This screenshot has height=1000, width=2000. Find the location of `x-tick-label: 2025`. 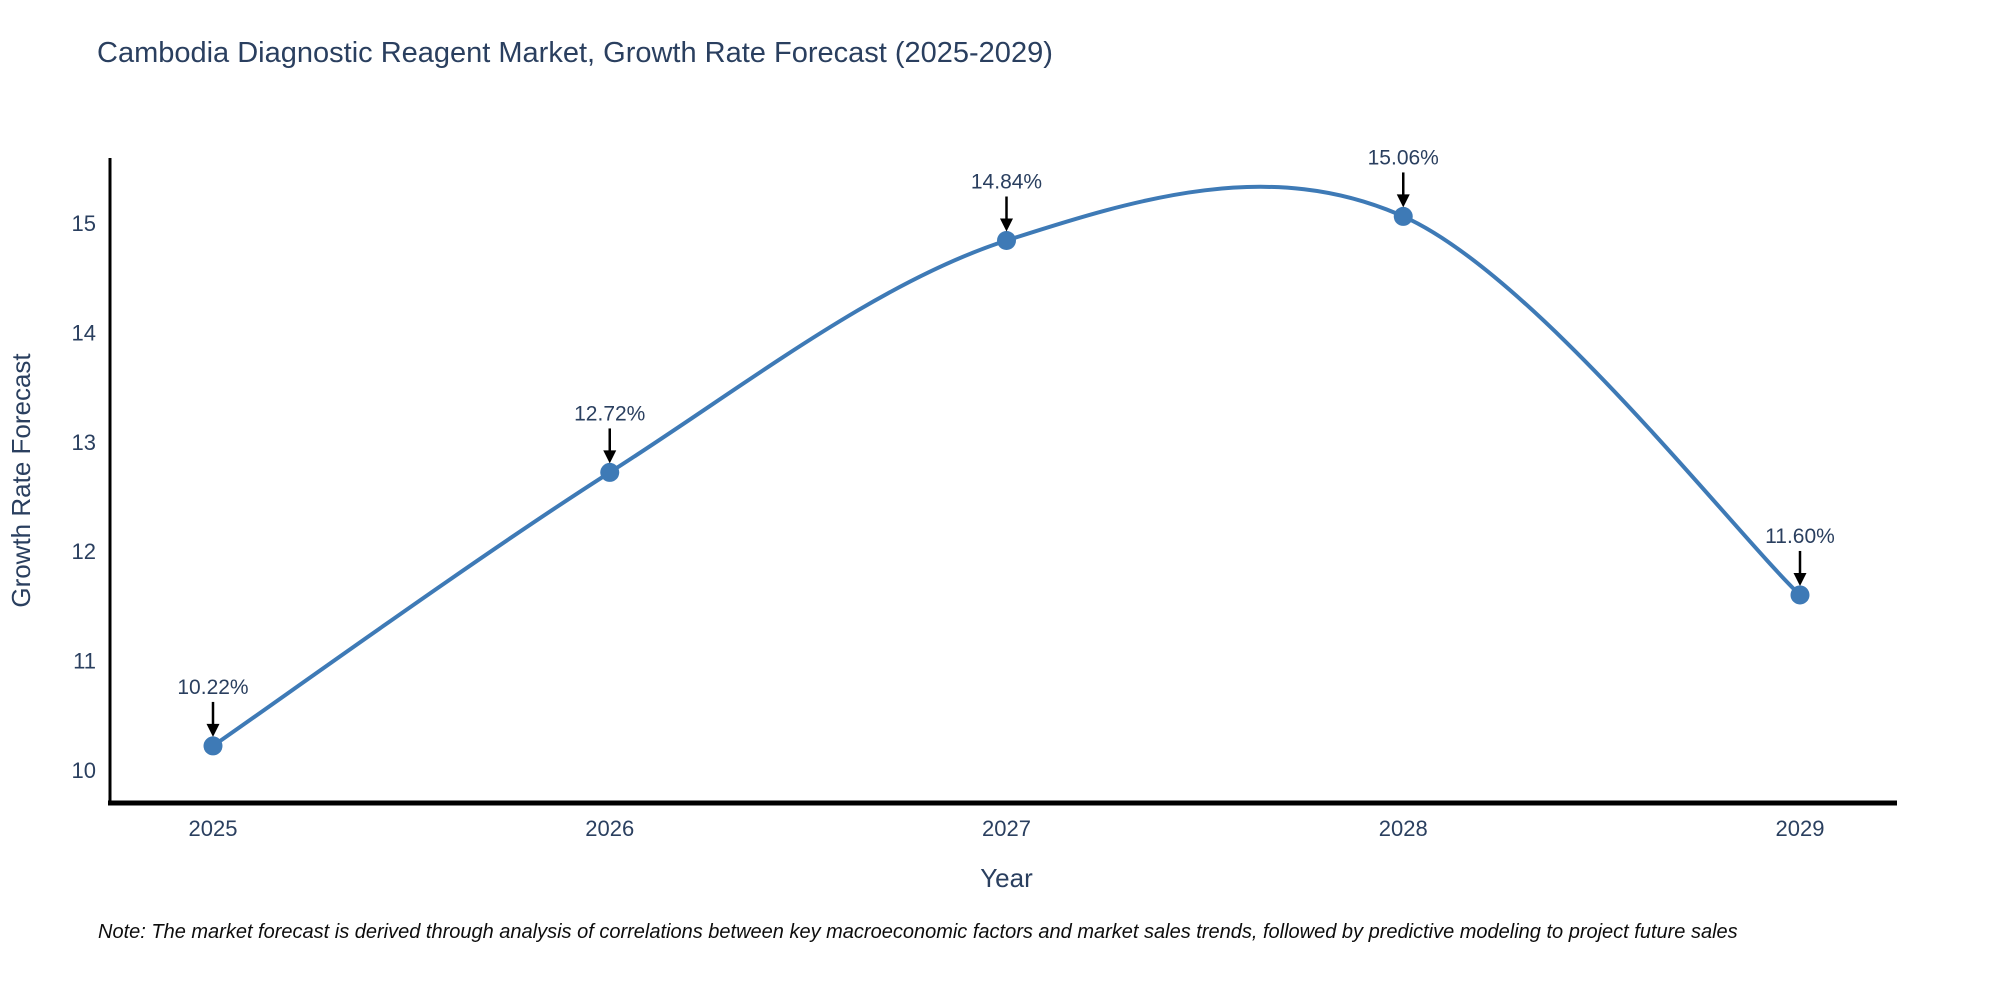

x-tick-label: 2025 is located at coordinates (213, 828).